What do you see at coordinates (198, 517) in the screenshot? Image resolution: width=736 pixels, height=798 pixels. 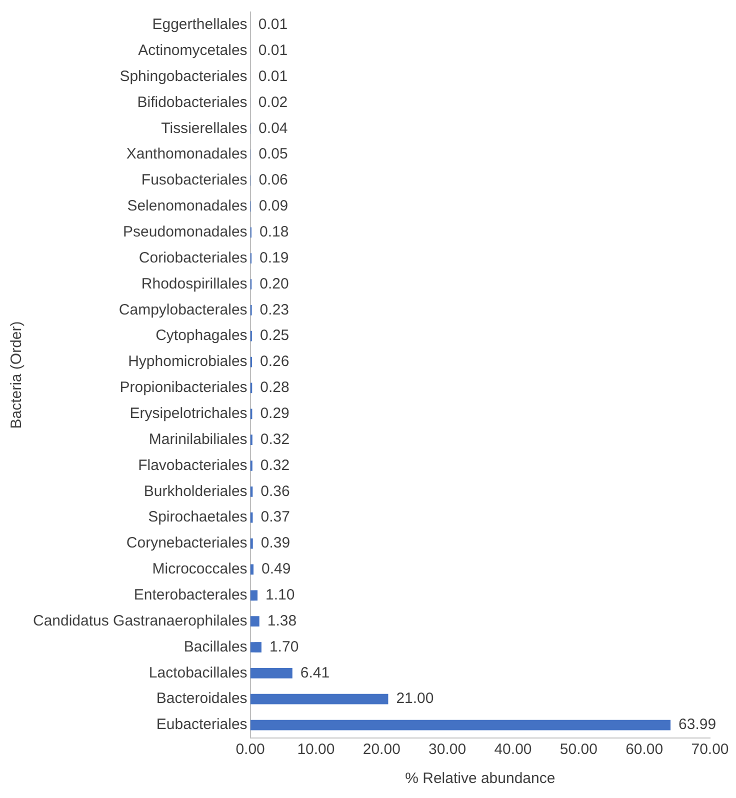 I see `y-tick-label: Spirochaetales` at bounding box center [198, 517].